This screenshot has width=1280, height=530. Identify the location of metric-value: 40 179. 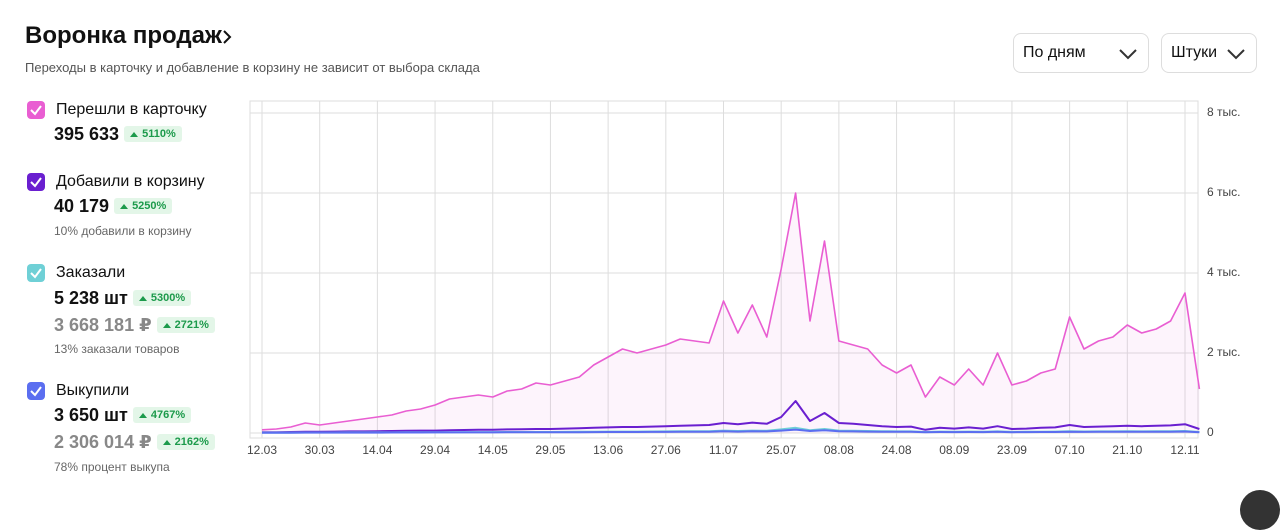
(82, 206).